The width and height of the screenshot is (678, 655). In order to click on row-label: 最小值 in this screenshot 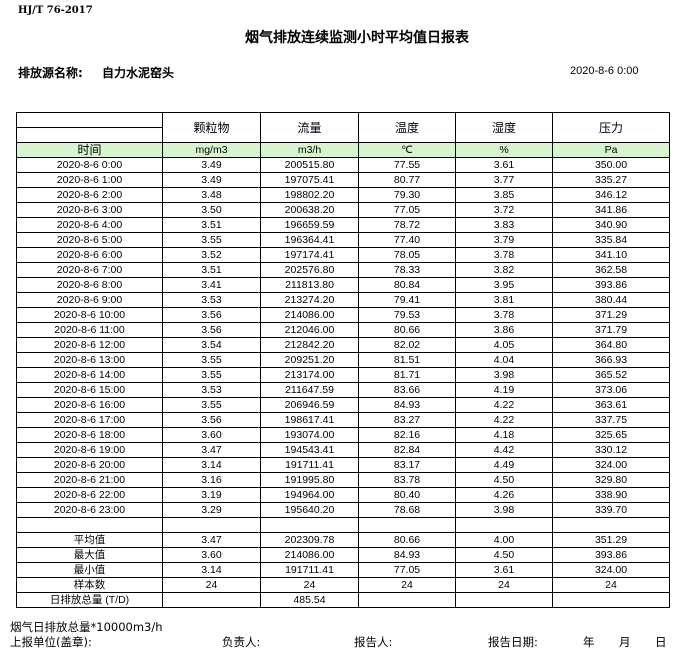, I will do `click(89, 570)`.